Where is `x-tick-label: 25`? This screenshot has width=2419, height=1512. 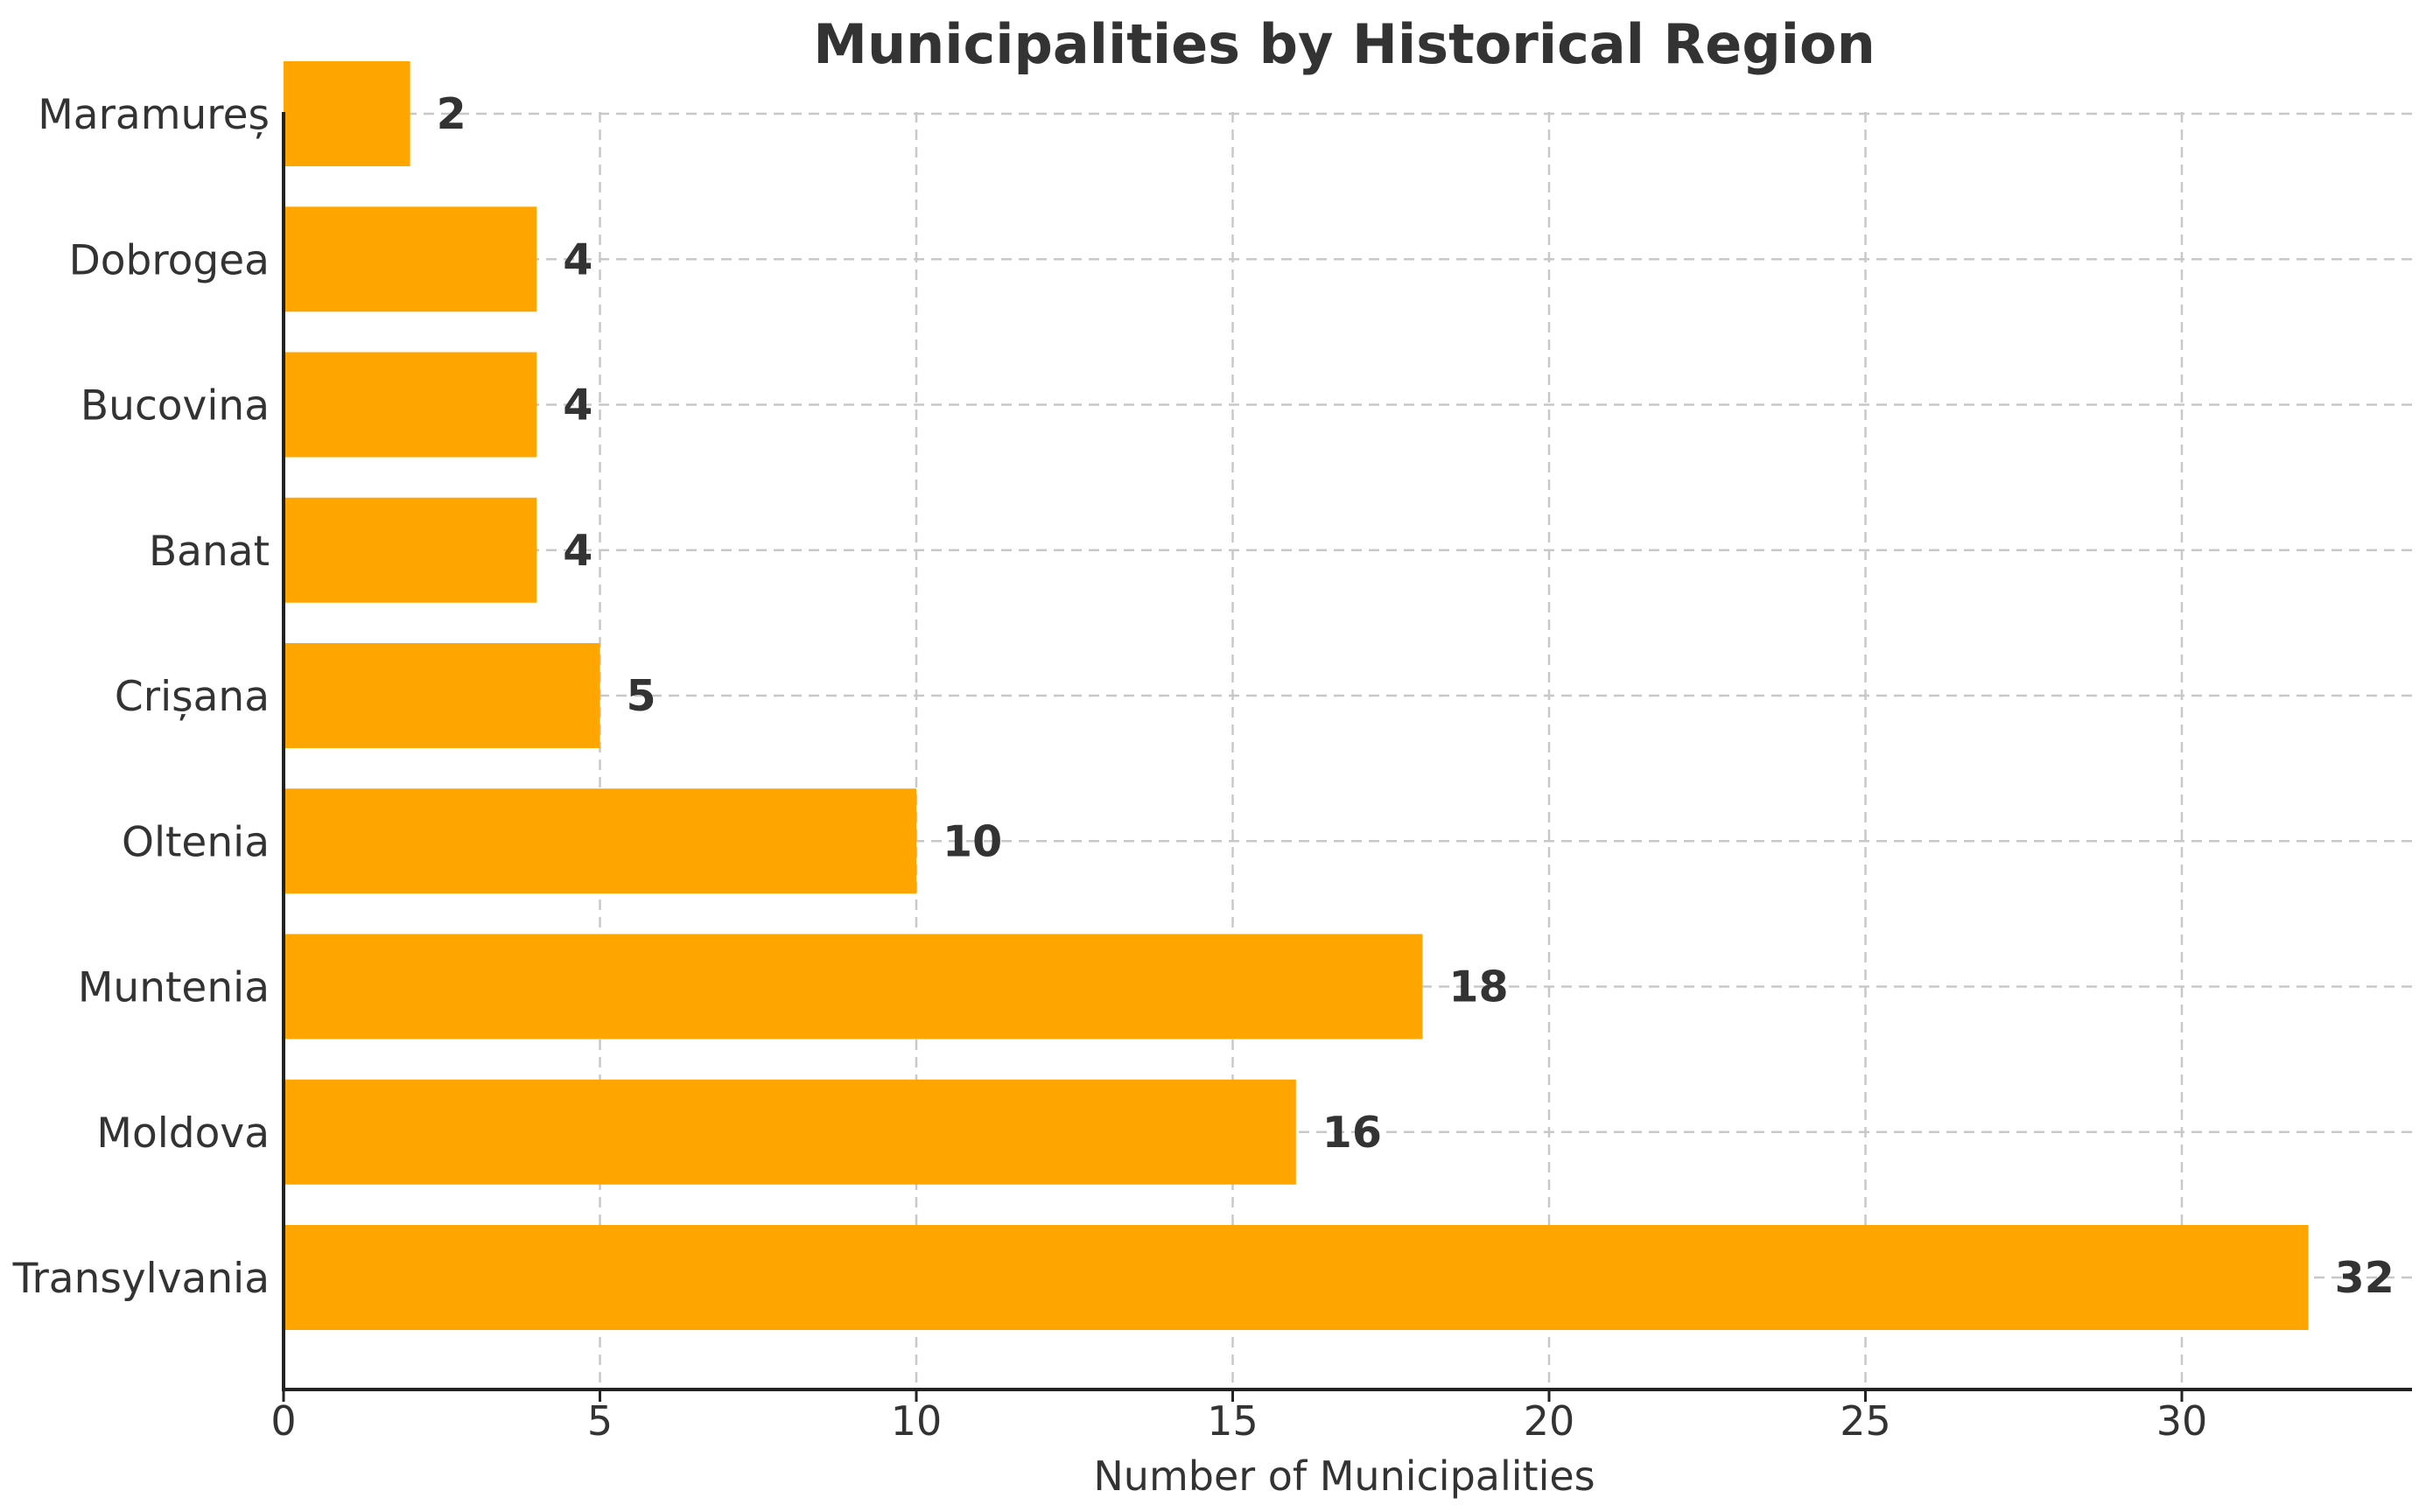 x-tick-label: 25 is located at coordinates (1865, 1421).